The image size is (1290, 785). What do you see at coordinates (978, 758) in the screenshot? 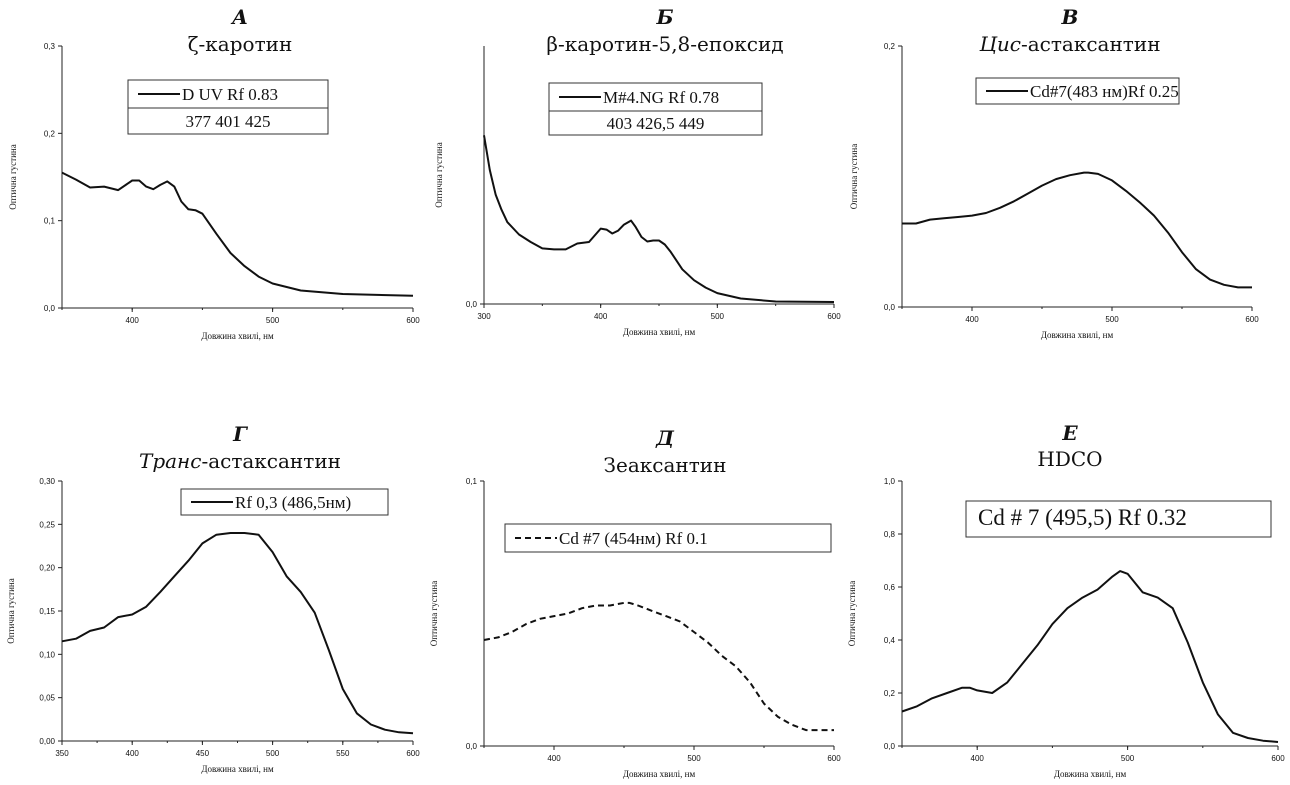
I see `panel-6-x-tick-label: 400` at bounding box center [978, 758].